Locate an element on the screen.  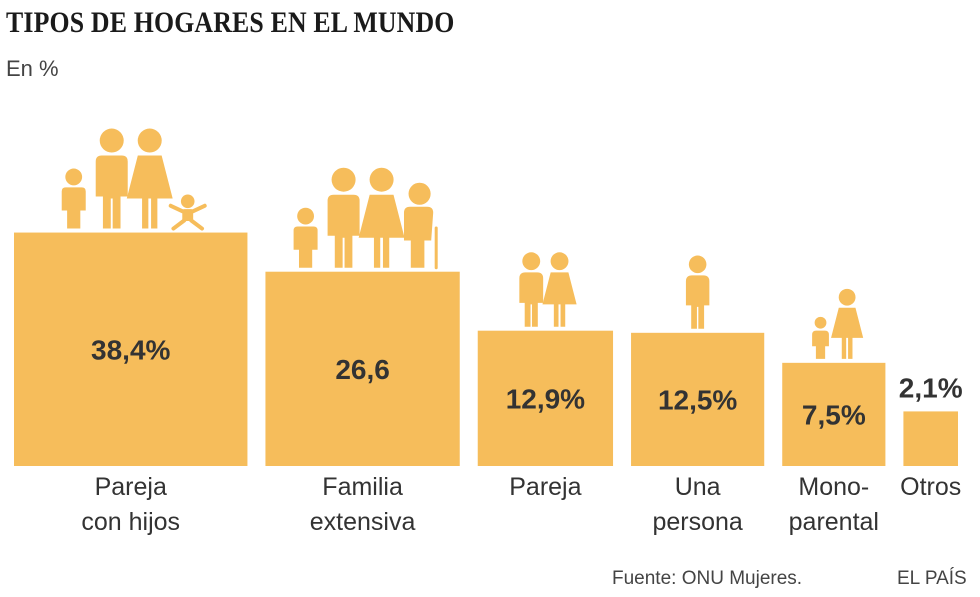
chart-title: TIPOS DE HOGARES EN EL MUNDO is located at coordinates (230, 22).